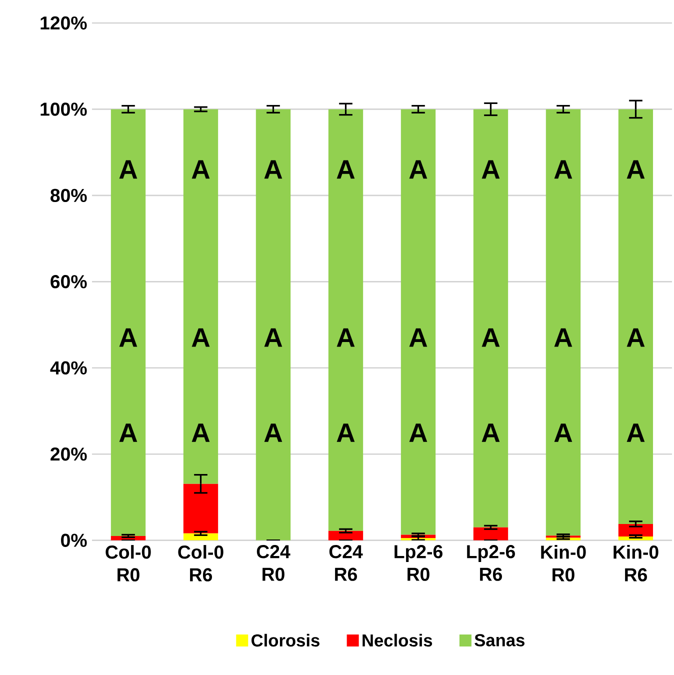 This screenshot has height=675, width=674. Describe the element at coordinates (68, 367) in the screenshot. I see `y-tick-label: 40%` at that location.